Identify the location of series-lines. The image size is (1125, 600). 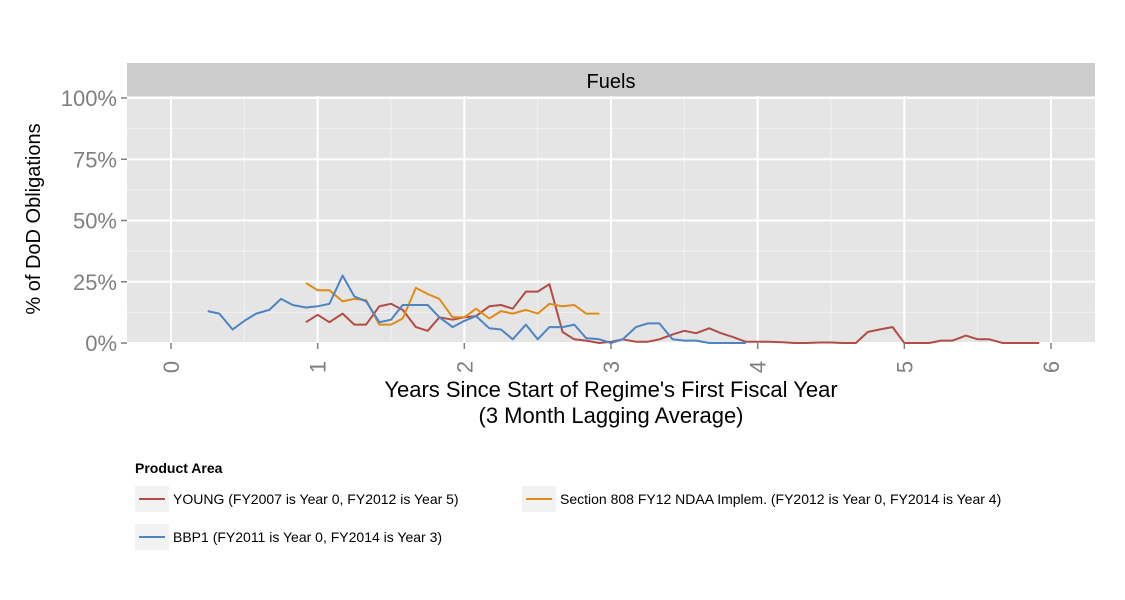
(623, 309).